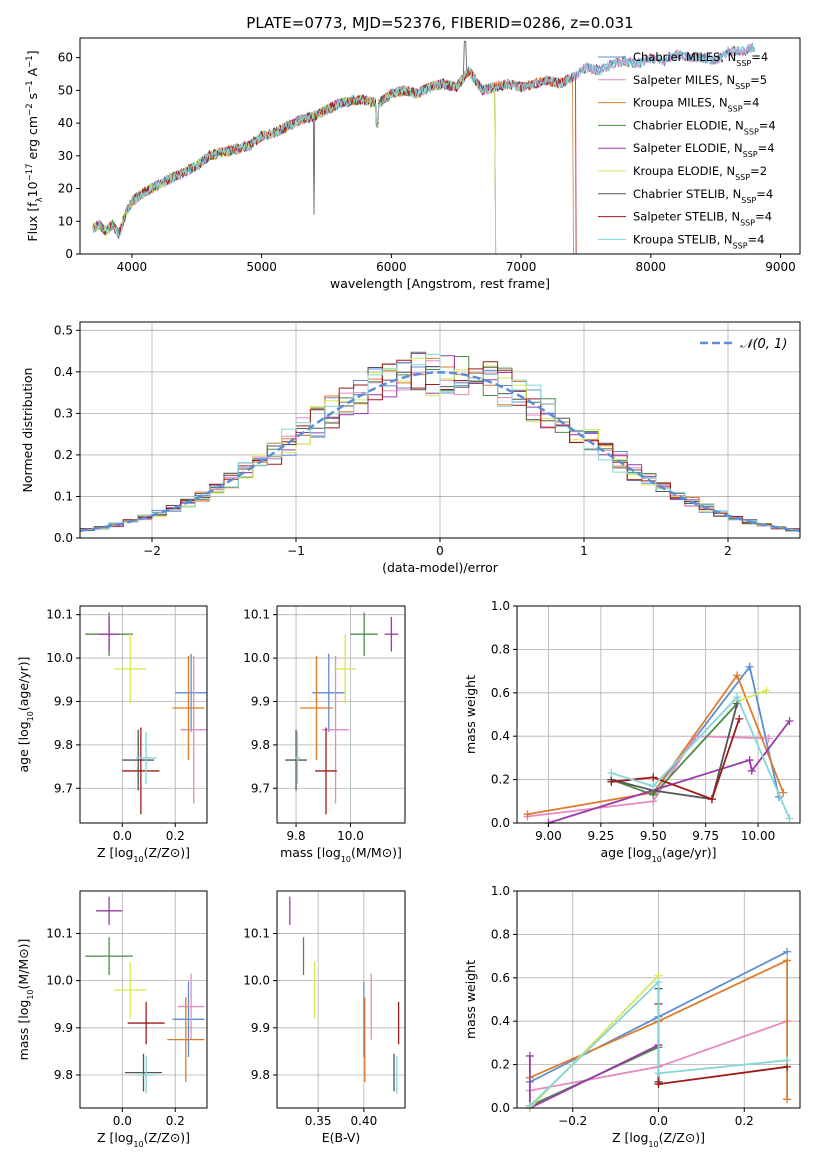 The height and width of the screenshot is (1170, 819). I want to click on panel-mass_vs_ebv: 0.35 0.40 9.8 9.9 10.0 10.1 E(B-V), so click(324, 1017).